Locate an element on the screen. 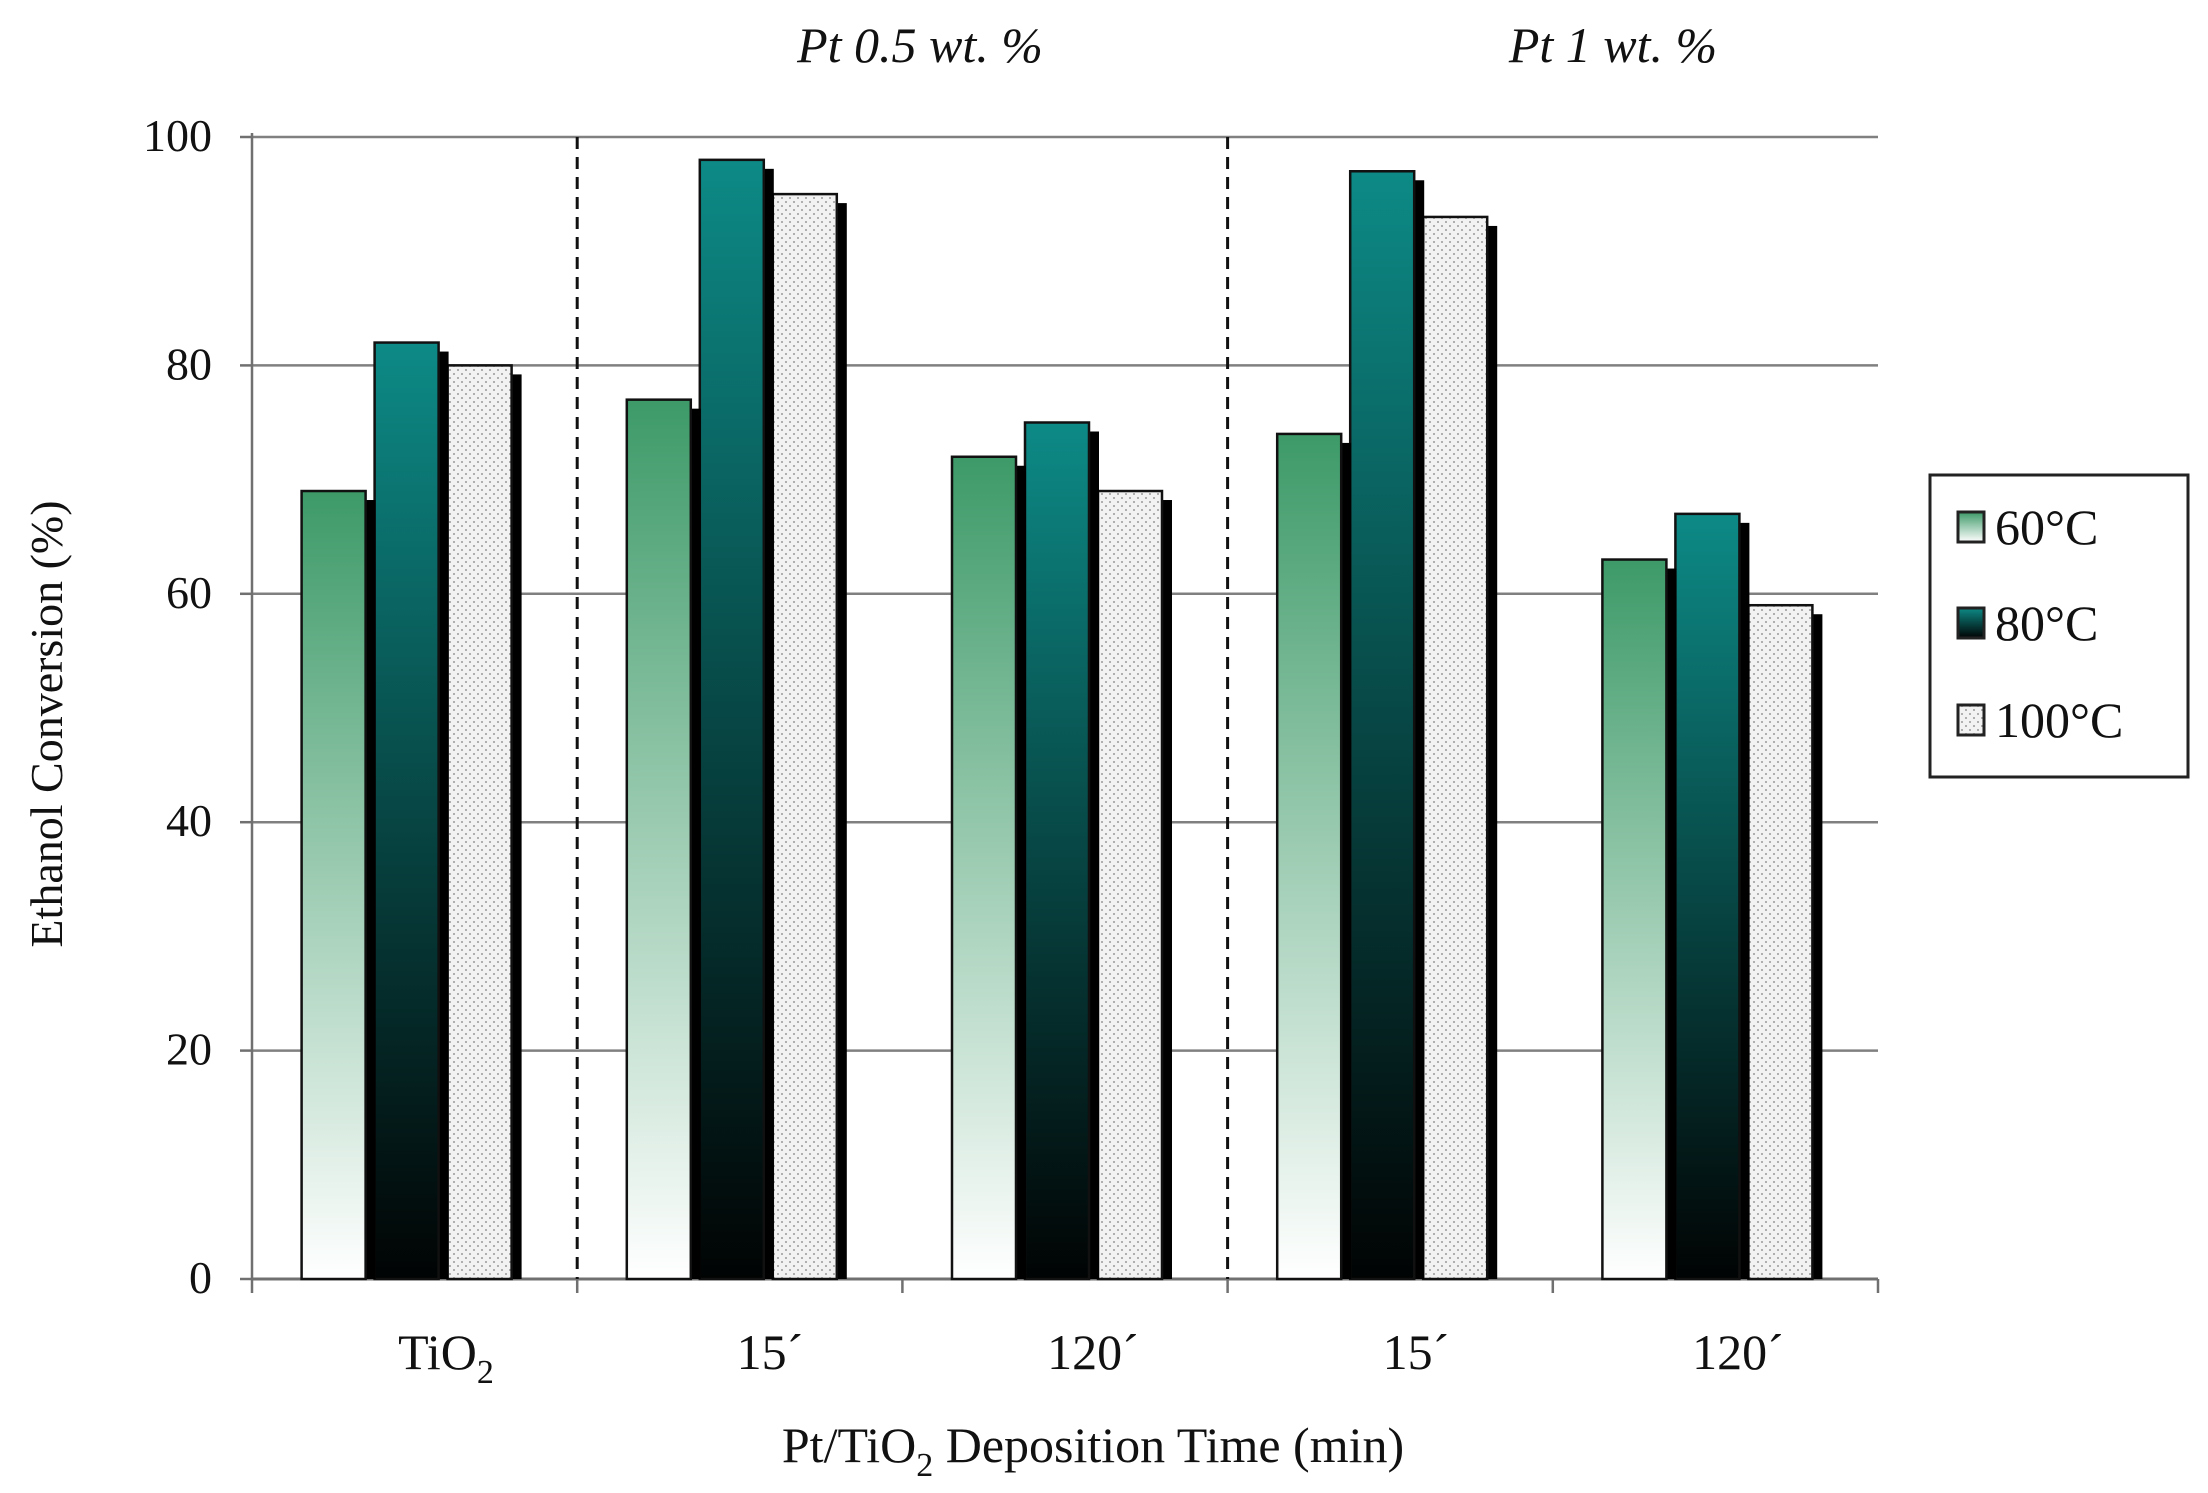  y-axis: 0 20 40 60 80 100 is located at coordinates (198, 706).